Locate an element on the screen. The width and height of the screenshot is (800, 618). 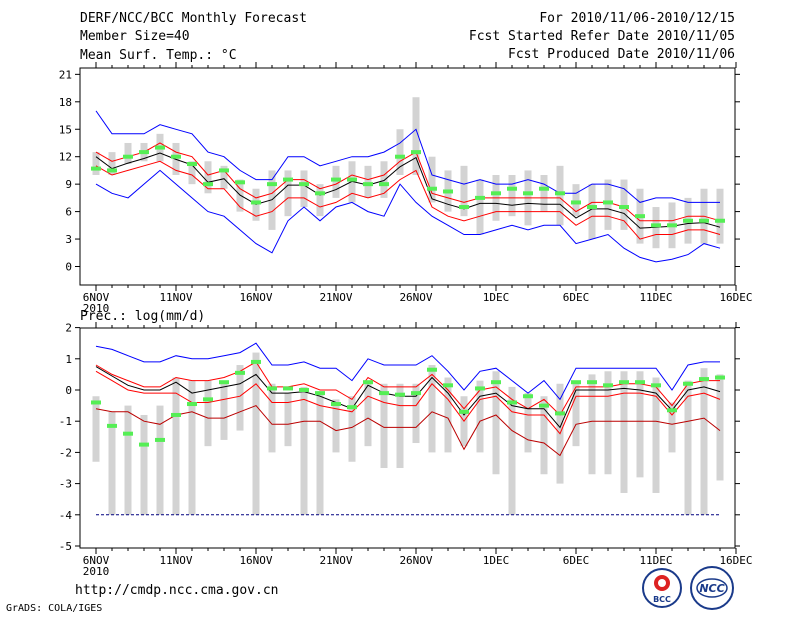
ncc-logo-ring is located at coordinates (712, 588).